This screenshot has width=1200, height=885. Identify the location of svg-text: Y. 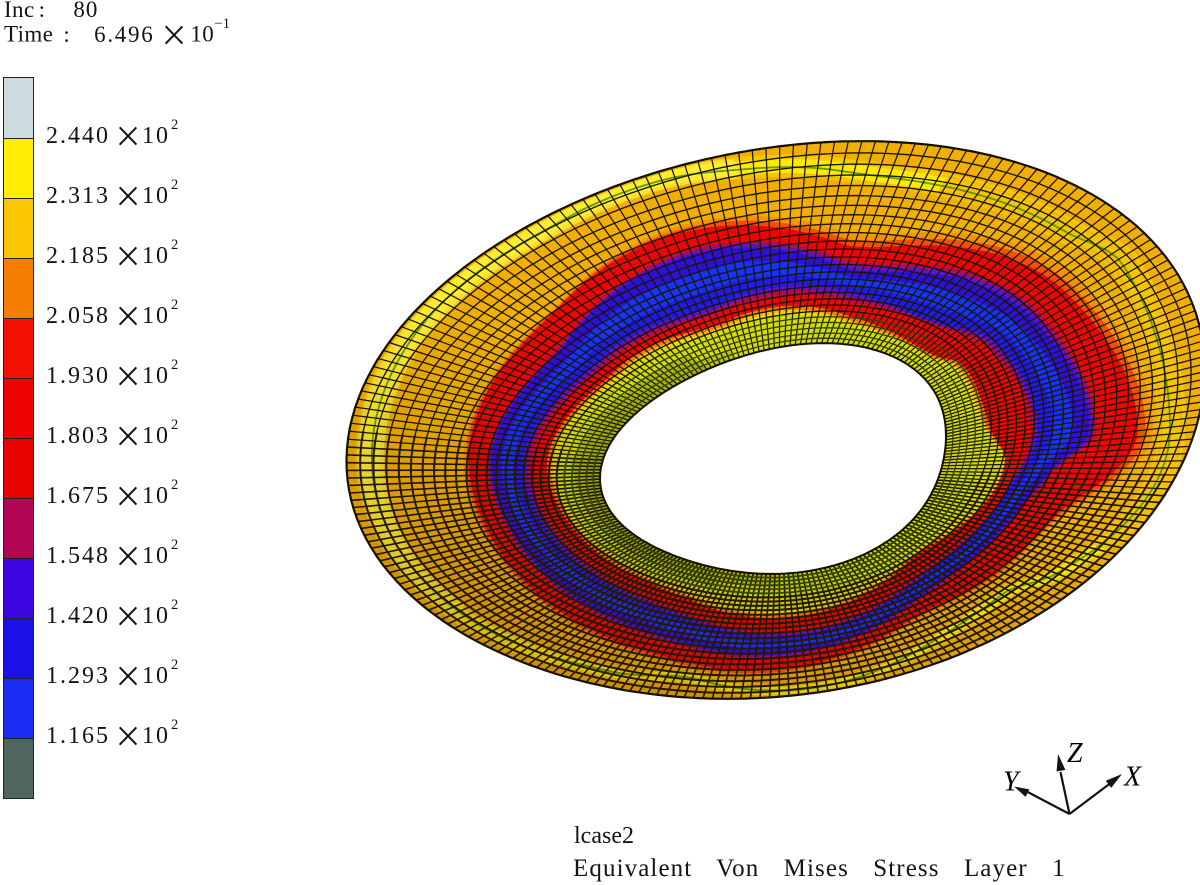
(1012, 782).